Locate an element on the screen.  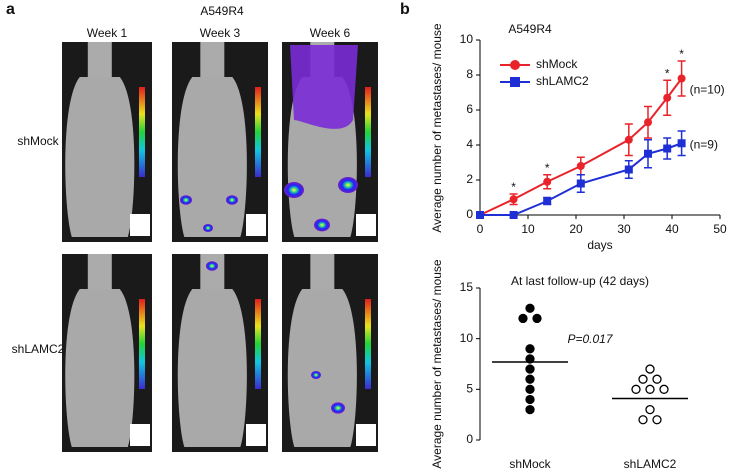
x-tick-label: 20 is located at coordinates (576, 229).